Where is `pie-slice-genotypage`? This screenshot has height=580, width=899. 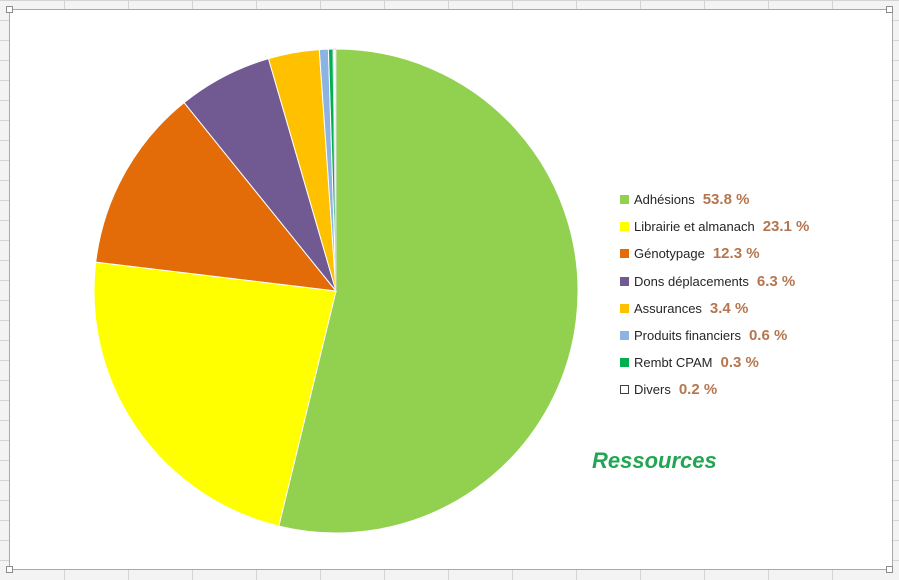
pie-slice-genotypage is located at coordinates (216, 196).